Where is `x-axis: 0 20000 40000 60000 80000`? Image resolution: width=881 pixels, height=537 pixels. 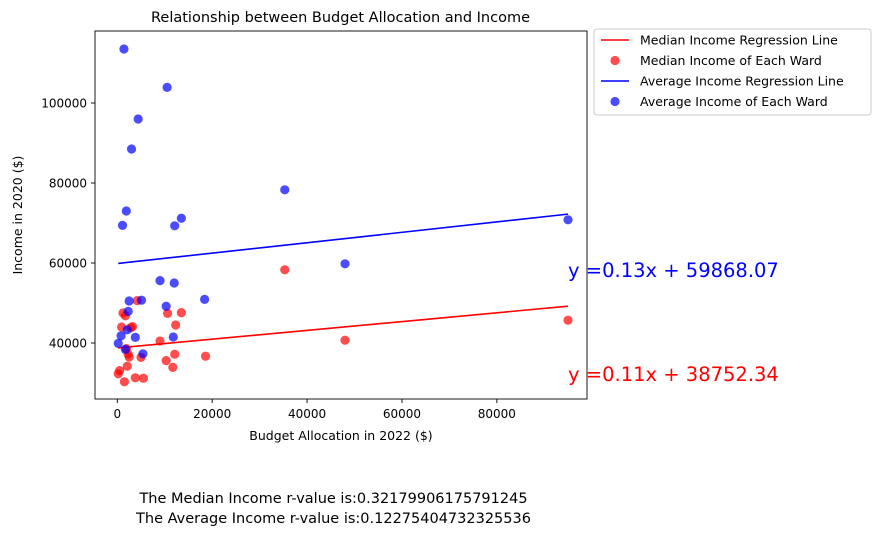
x-axis: 0 20000 40000 60000 80000 is located at coordinates (314, 410).